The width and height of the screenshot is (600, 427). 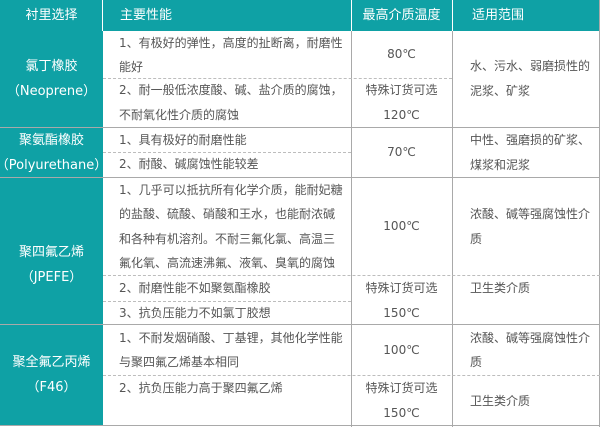 I want to click on header-label: 衬里选择, so click(x=51, y=15).